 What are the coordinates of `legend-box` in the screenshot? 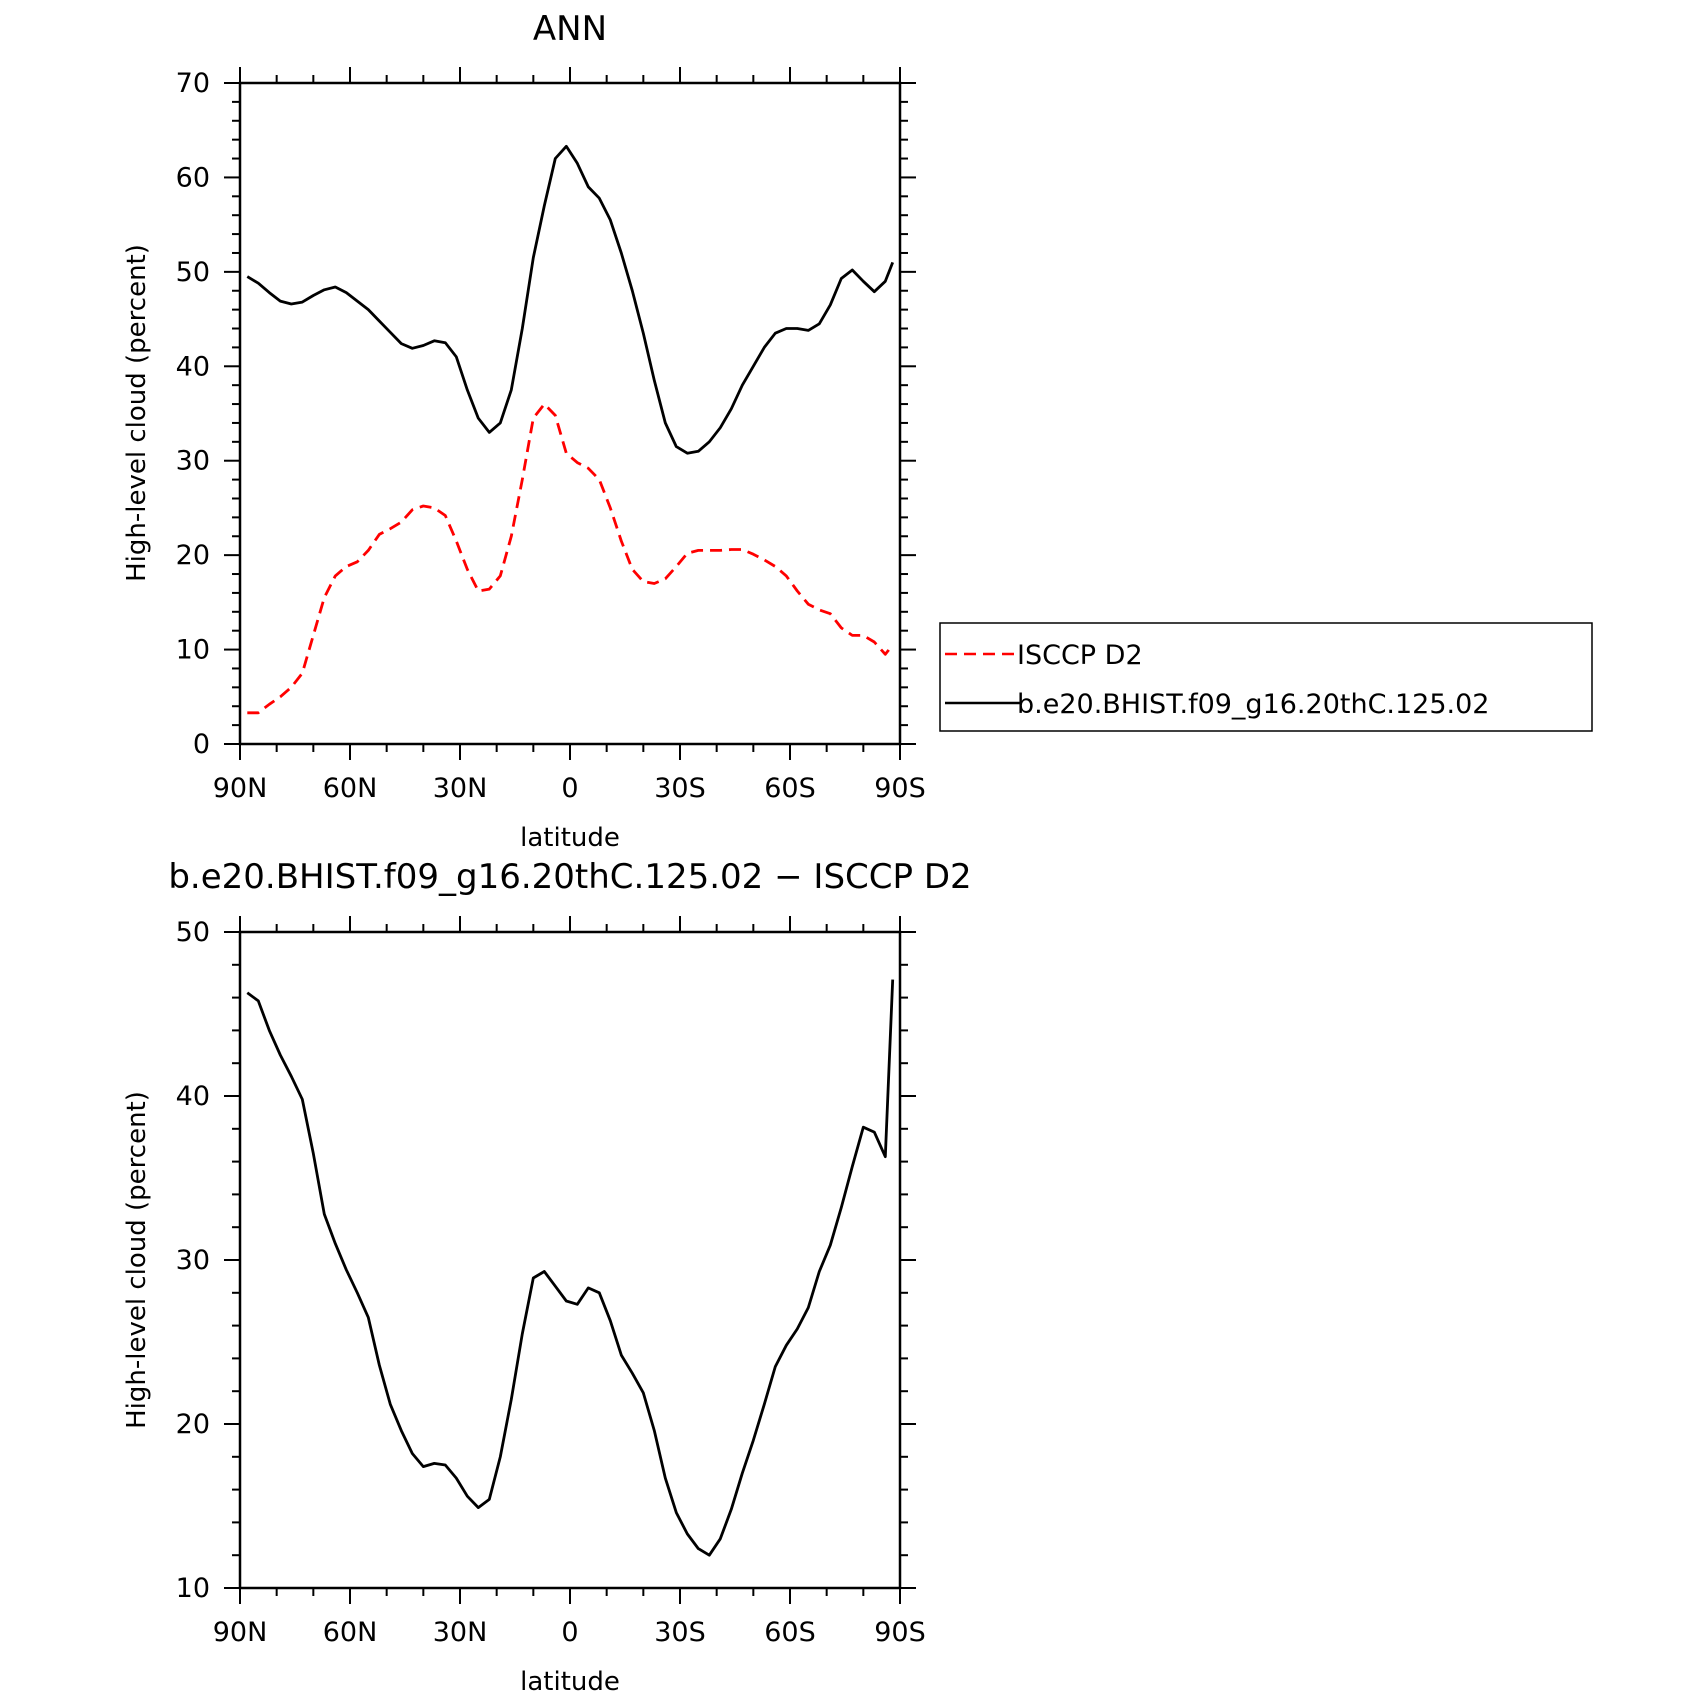 It's located at (1266, 677).